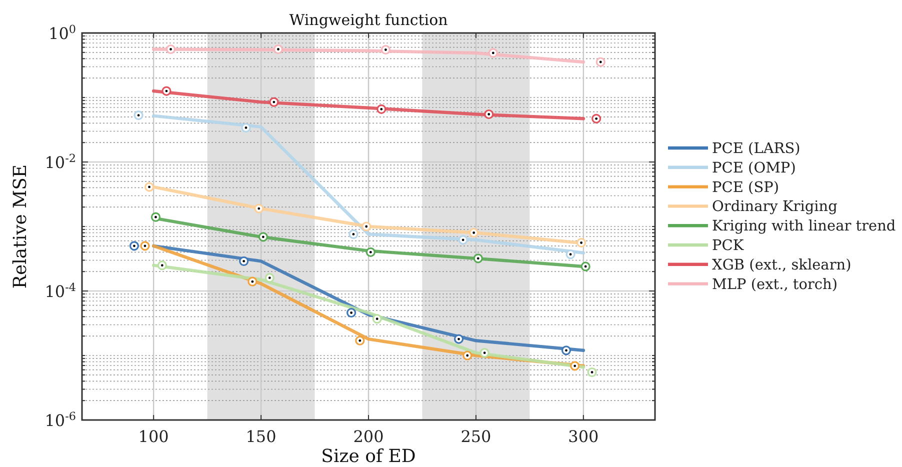 This screenshot has height=467, width=902. I want to click on y-tick-label: 10$^{0}$, so click(62, 32).